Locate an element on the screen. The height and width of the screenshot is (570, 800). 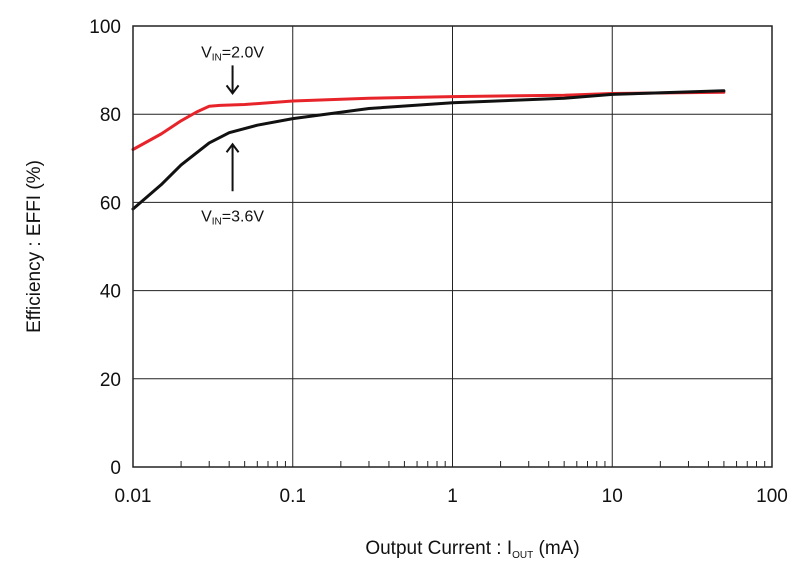
x-tick-label: 0.01 is located at coordinates (133, 496).